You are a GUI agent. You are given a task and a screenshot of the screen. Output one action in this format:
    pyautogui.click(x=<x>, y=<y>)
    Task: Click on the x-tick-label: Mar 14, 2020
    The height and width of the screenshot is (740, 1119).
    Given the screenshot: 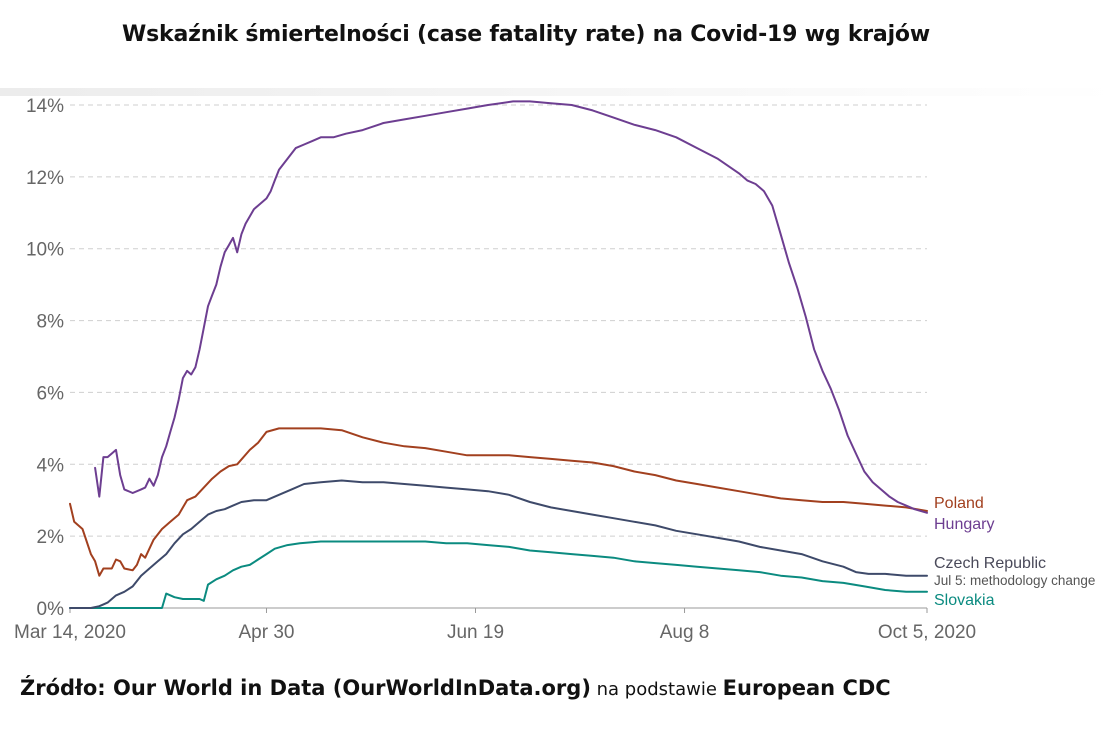 What is the action you would take?
    pyautogui.click(x=70, y=632)
    